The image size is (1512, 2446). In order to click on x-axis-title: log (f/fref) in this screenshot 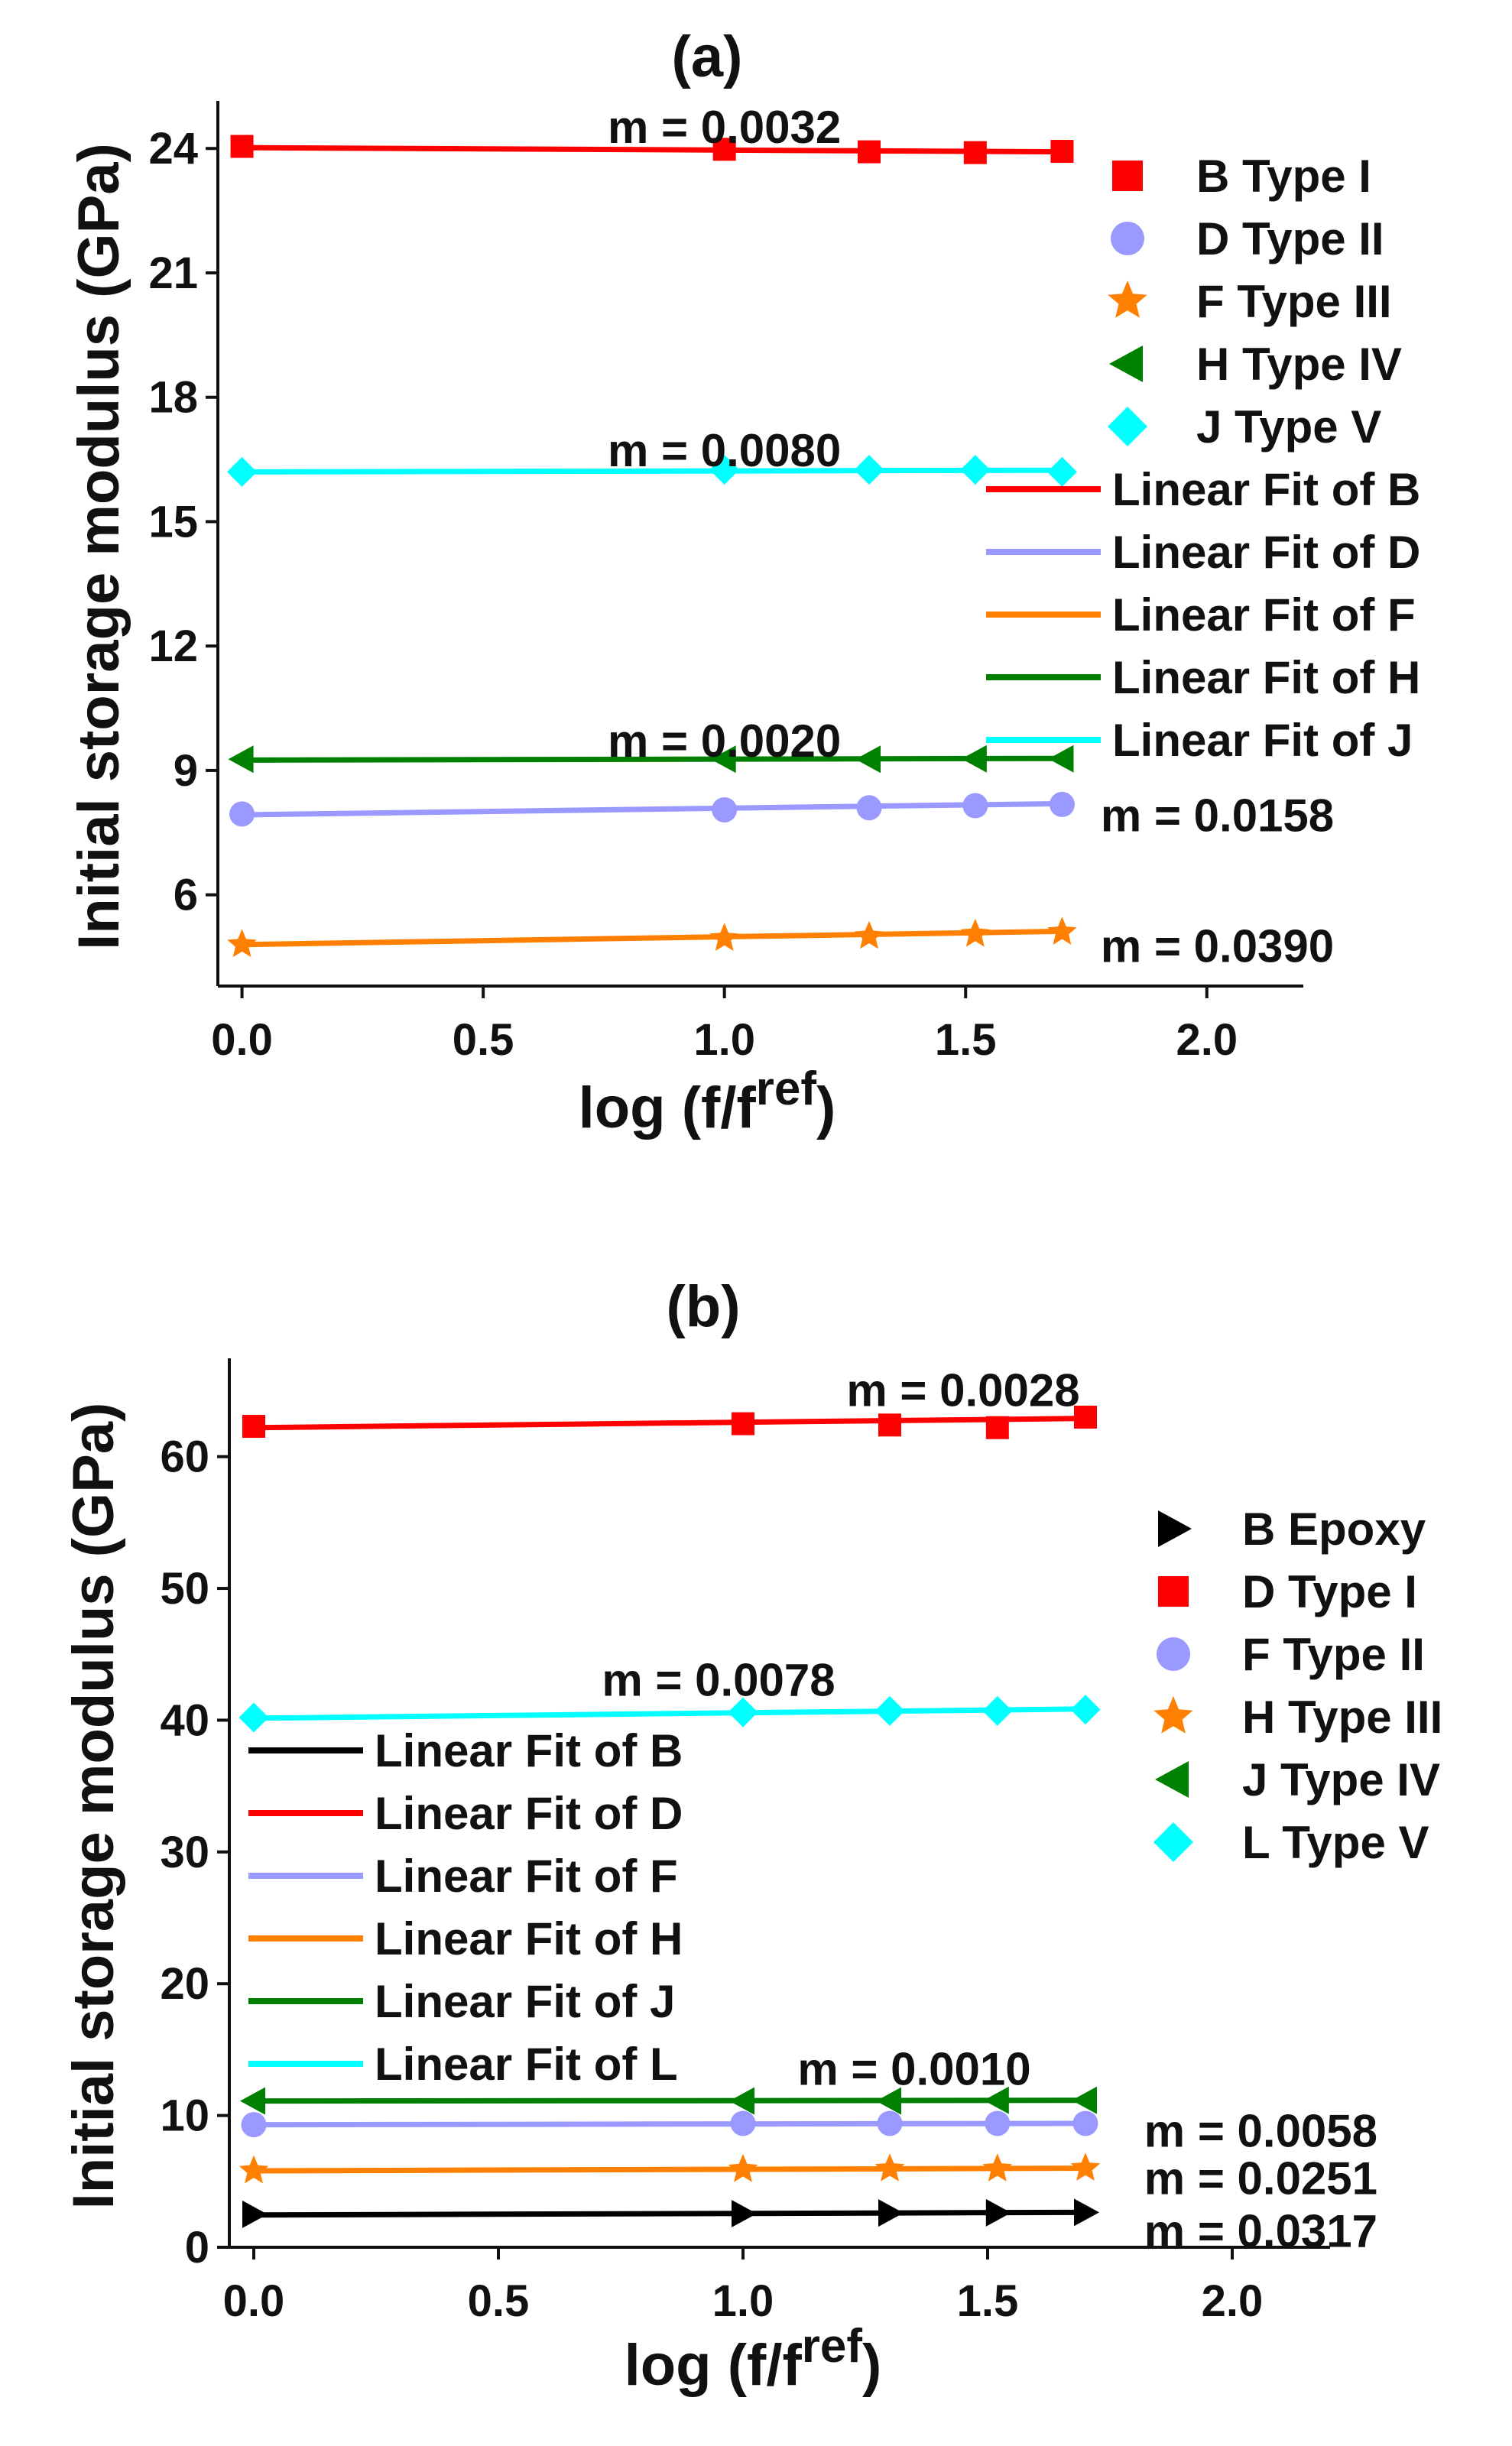, I will do `click(753, 2359)`.